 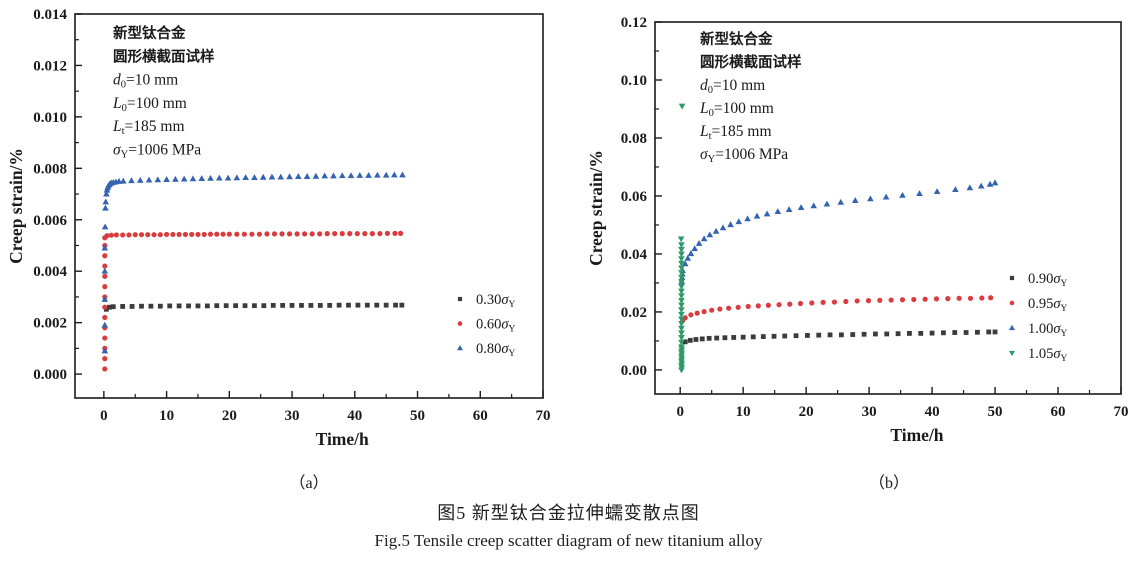 I want to click on legend-label: 0.80σY, so click(x=496, y=350).